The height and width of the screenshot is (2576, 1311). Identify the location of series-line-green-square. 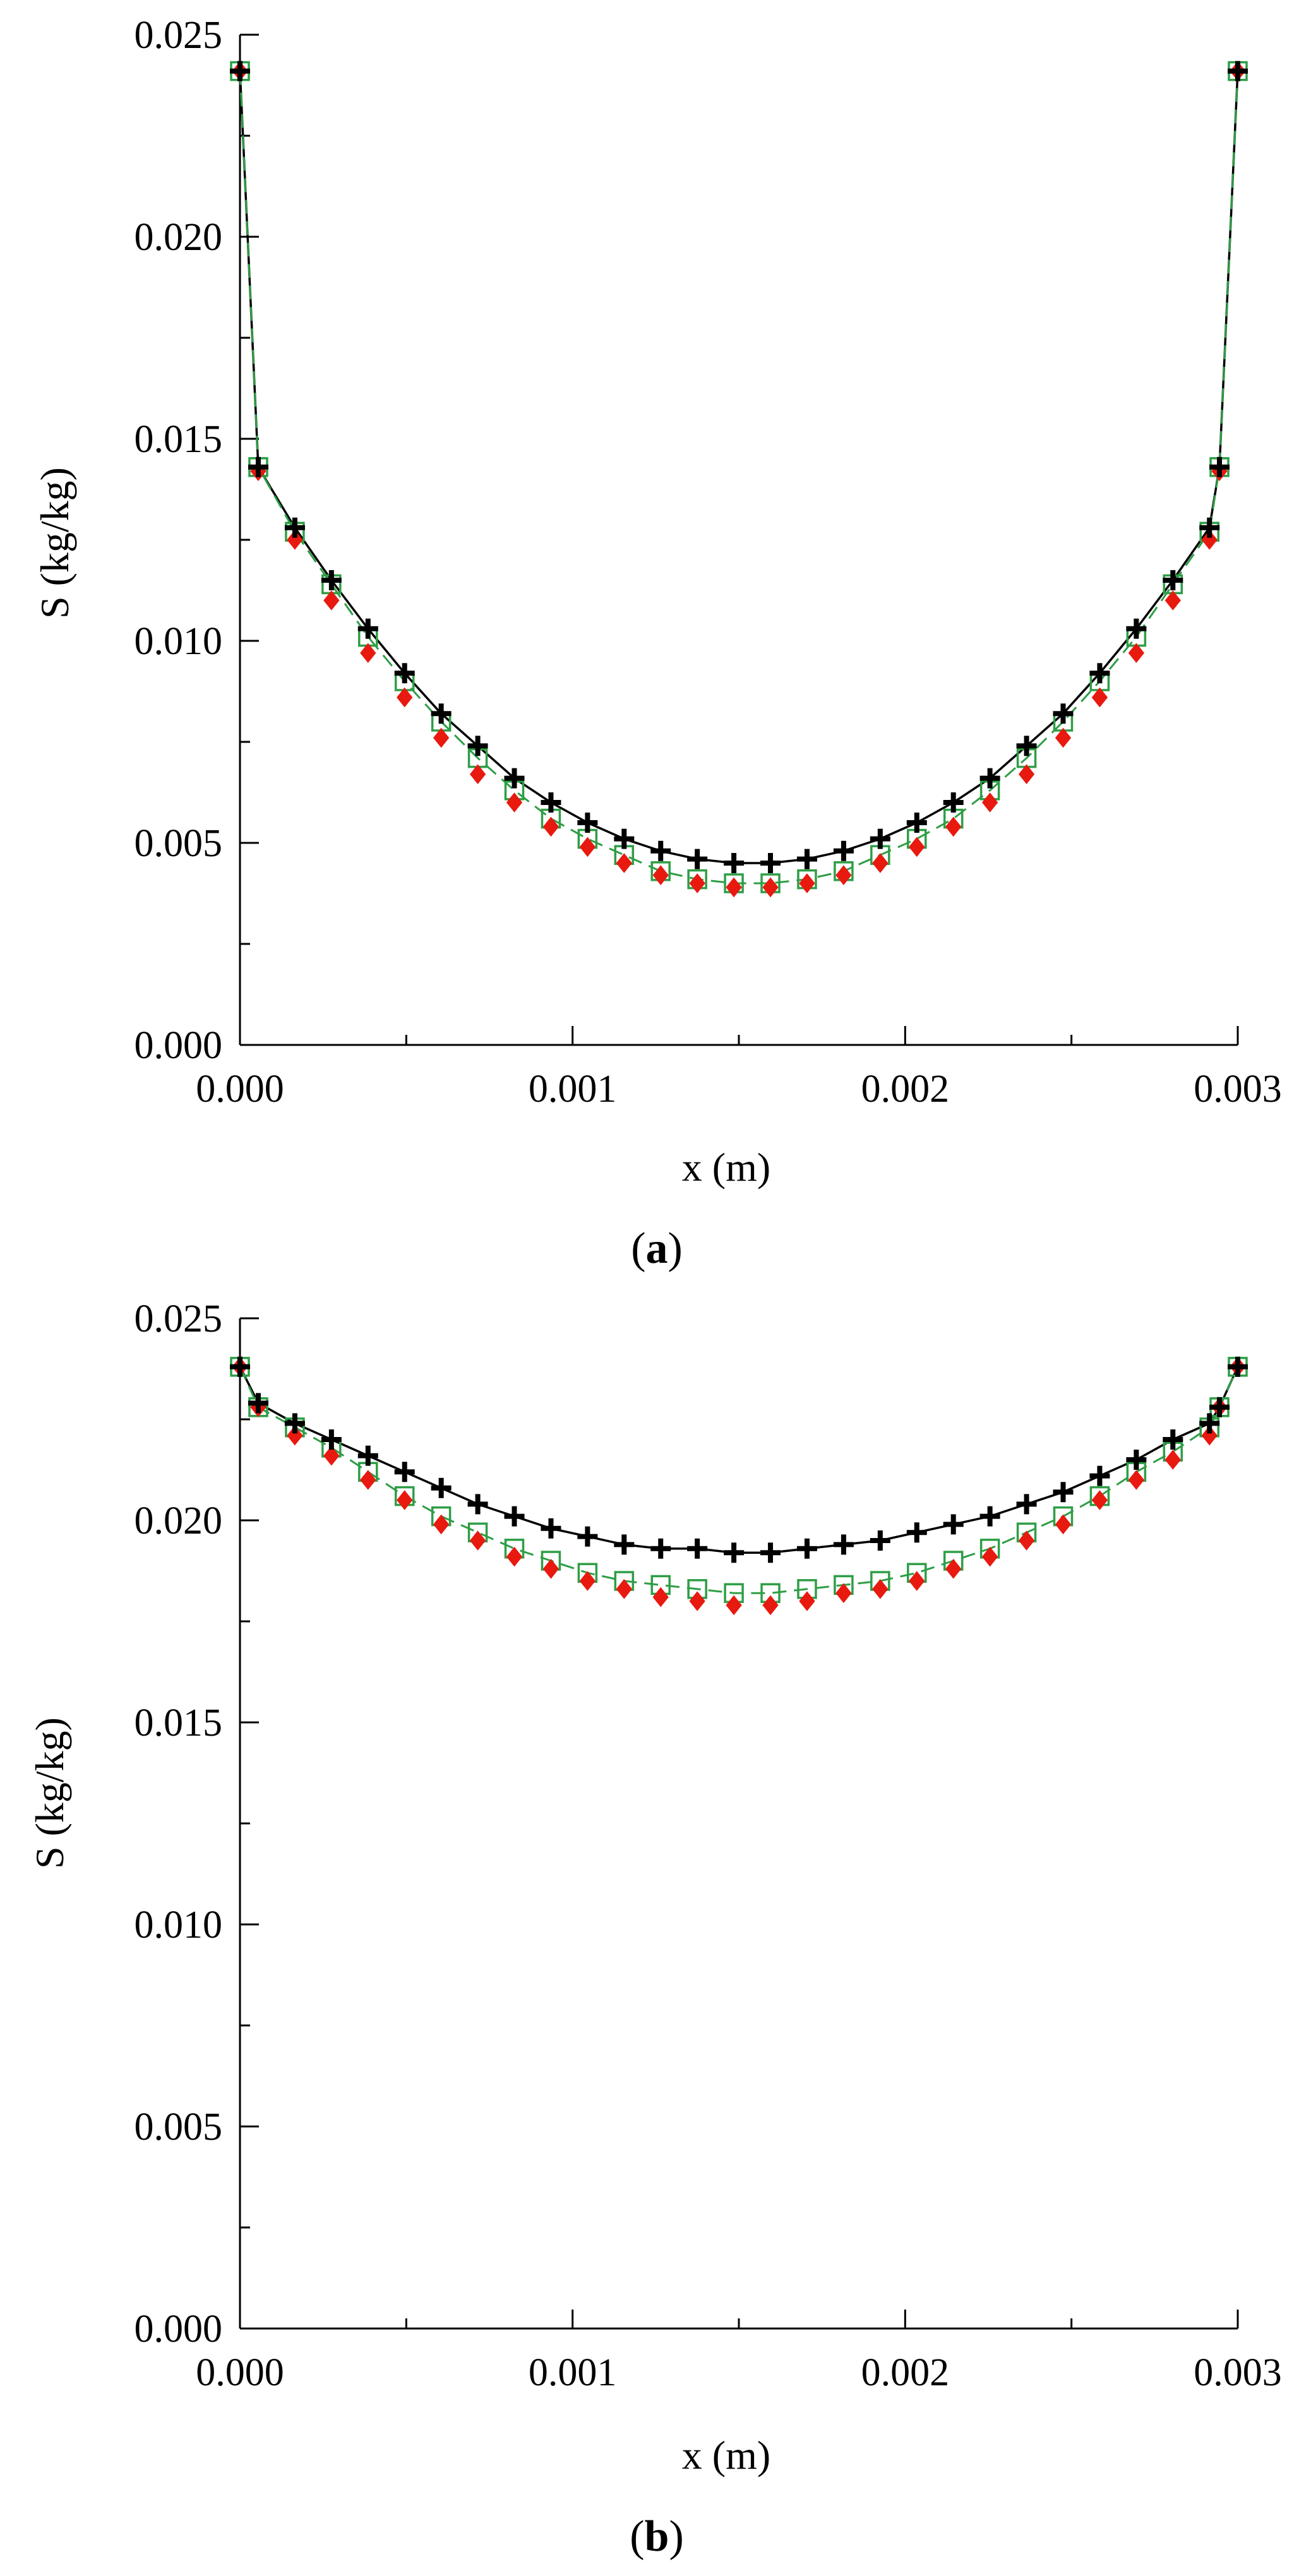
(739, 1480).